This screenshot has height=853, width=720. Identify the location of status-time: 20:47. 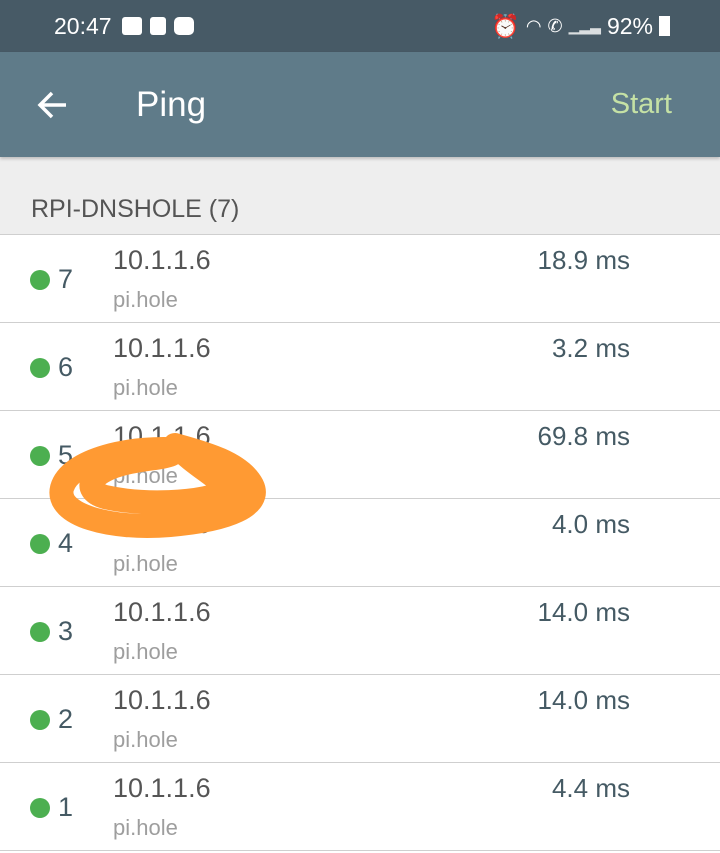
(83, 25).